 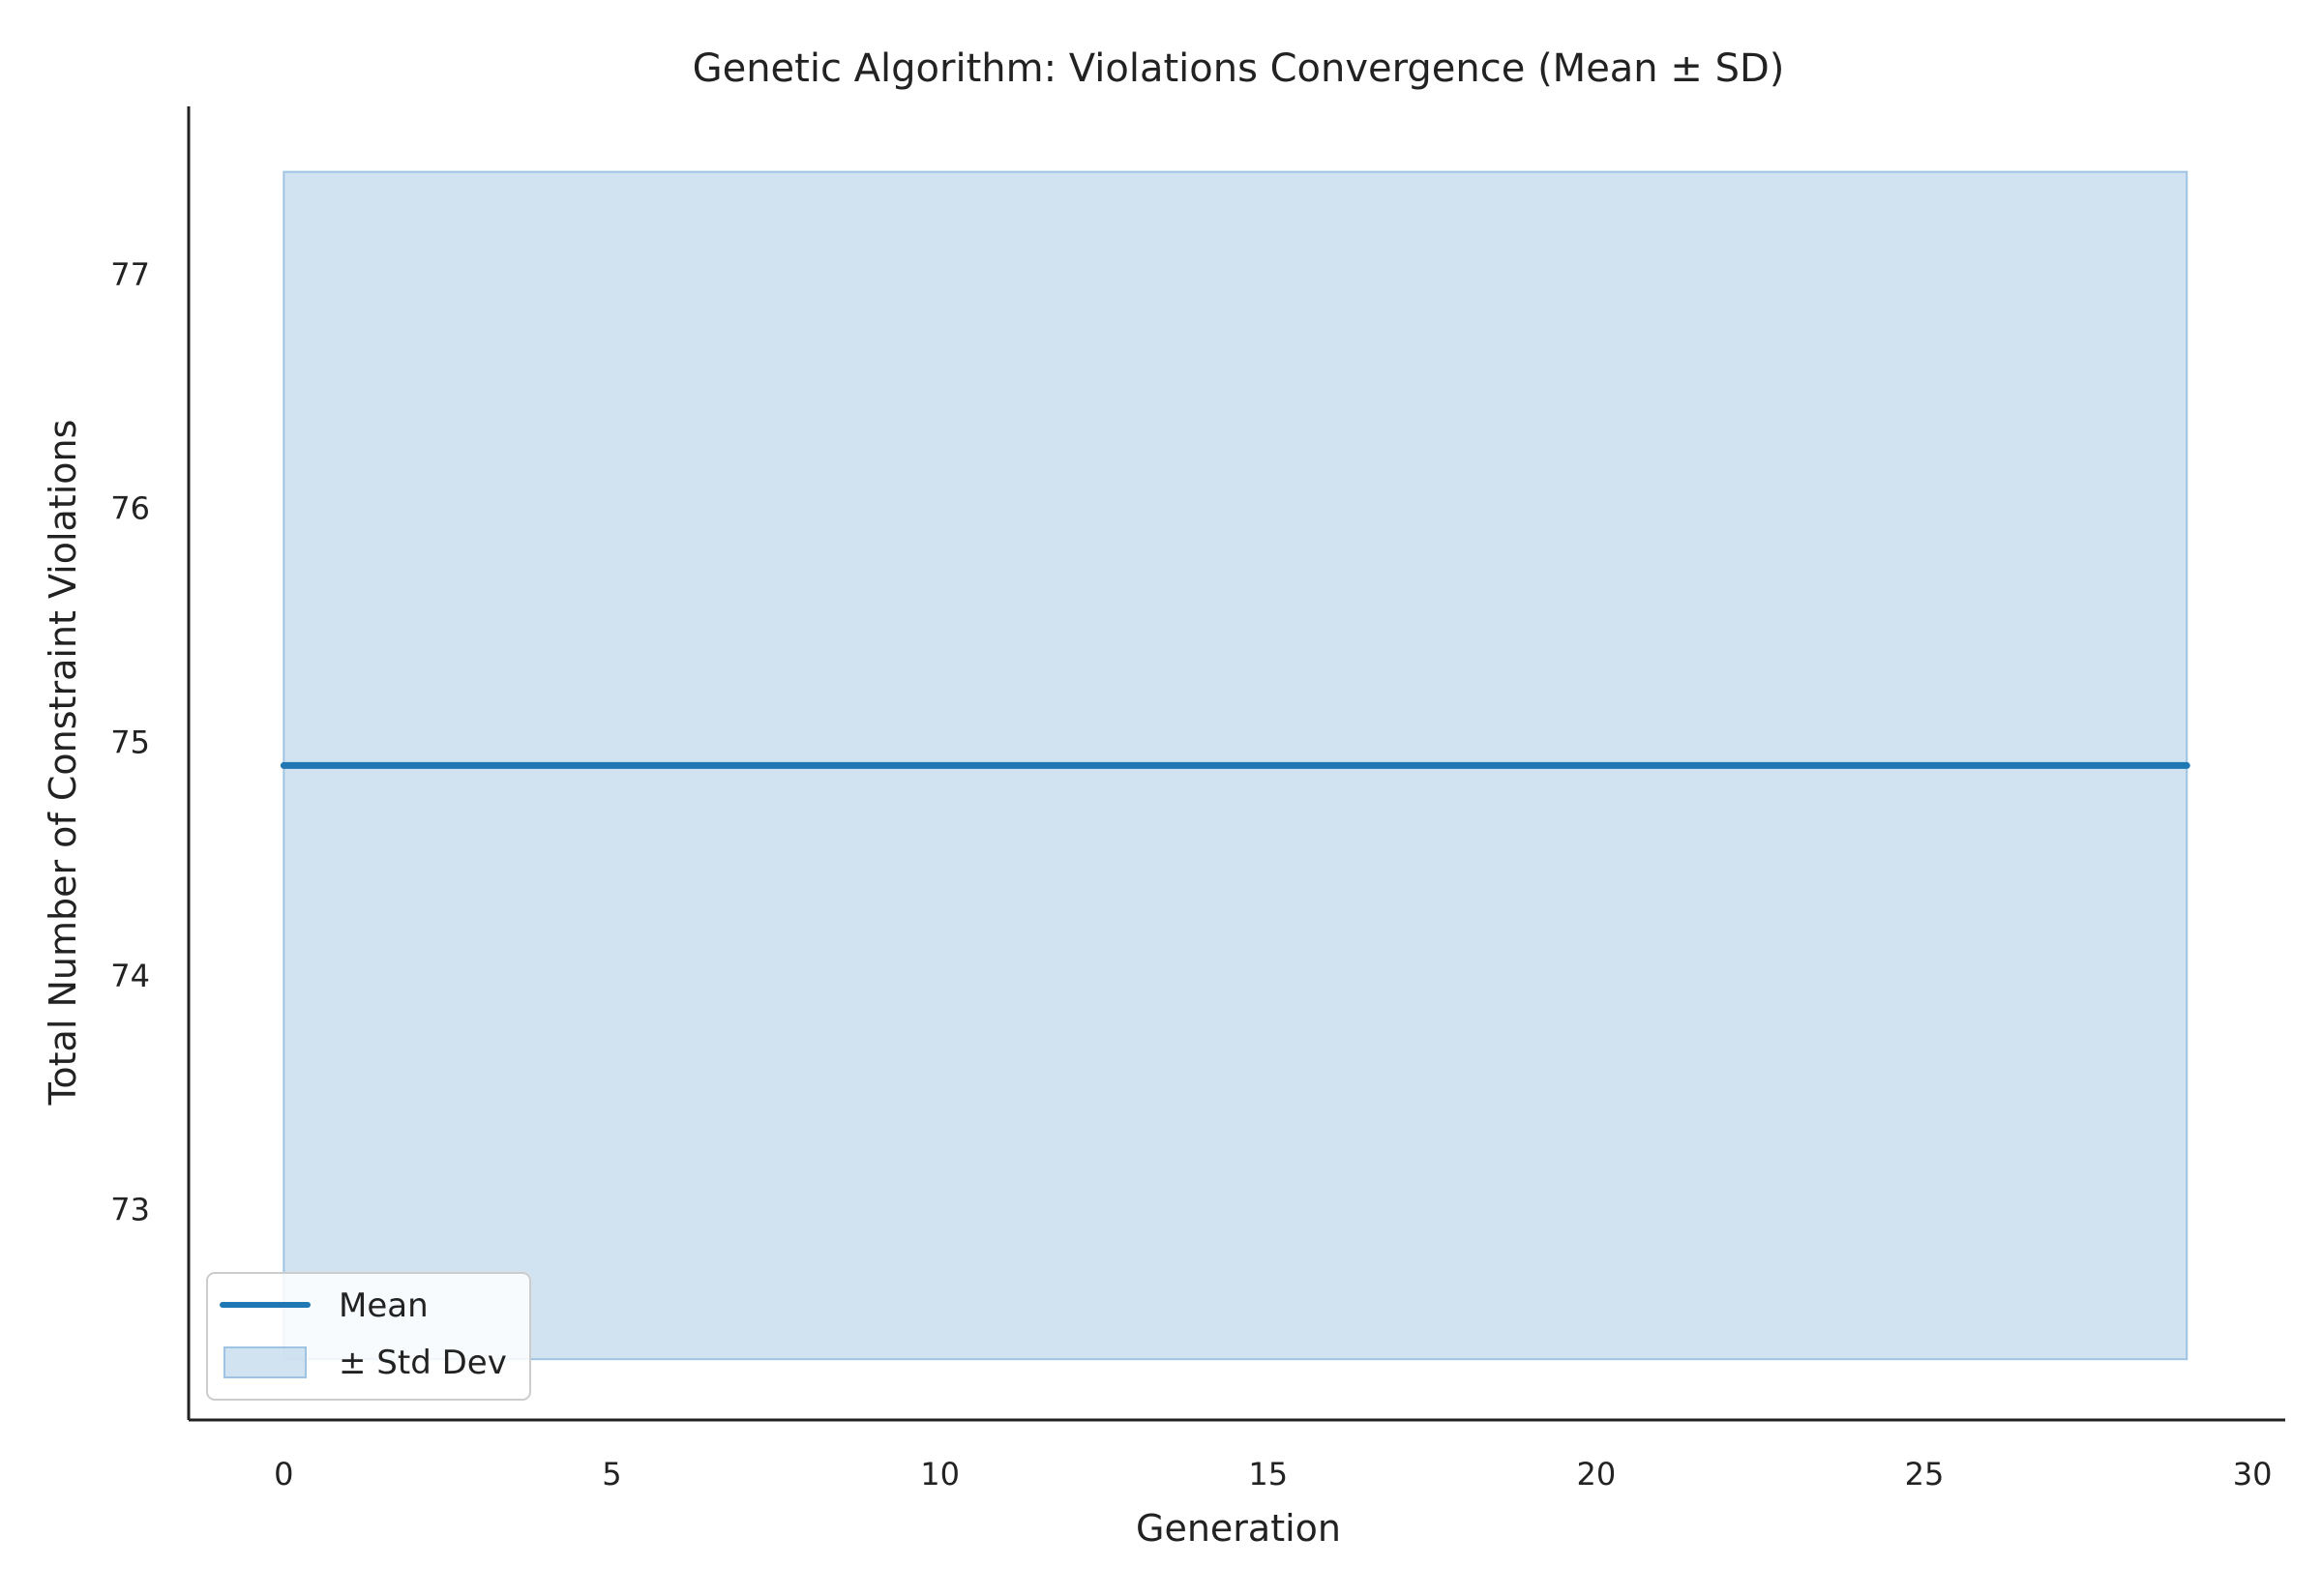 I want to click on y-ticks: 73 74 75 76 77, so click(x=130, y=742).